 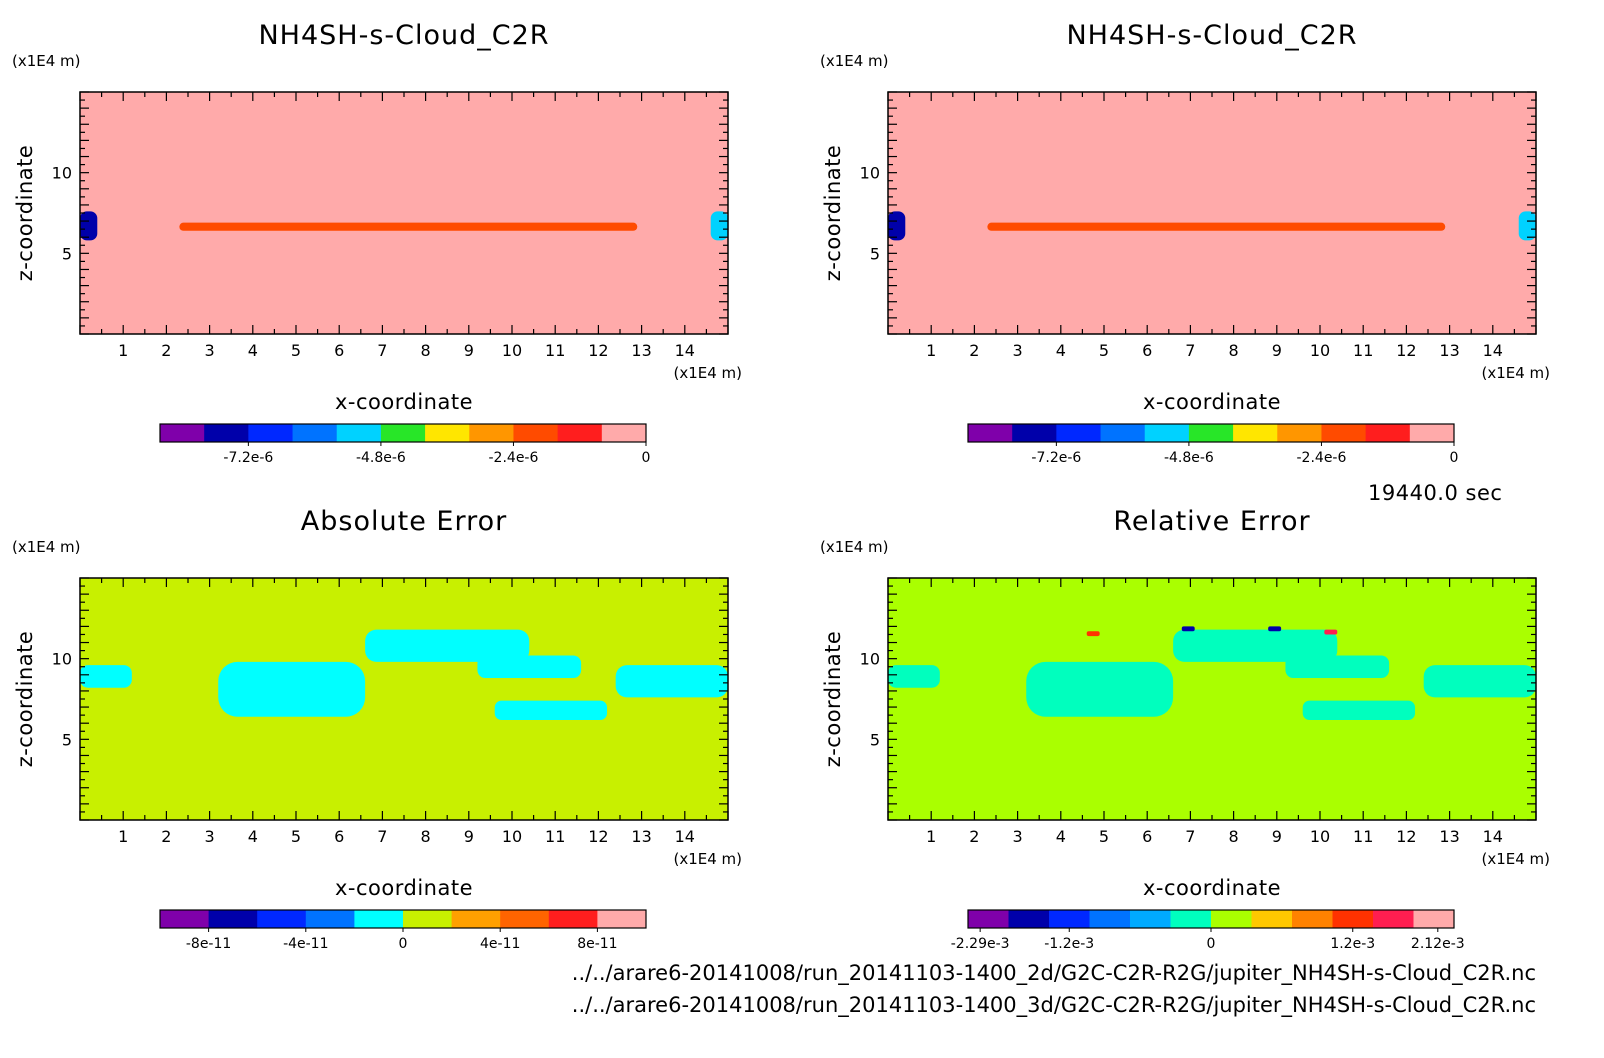 I want to click on colorbar: -8e-11 -4e-11 0 4e-11 8e-11, so click(x=403, y=930).